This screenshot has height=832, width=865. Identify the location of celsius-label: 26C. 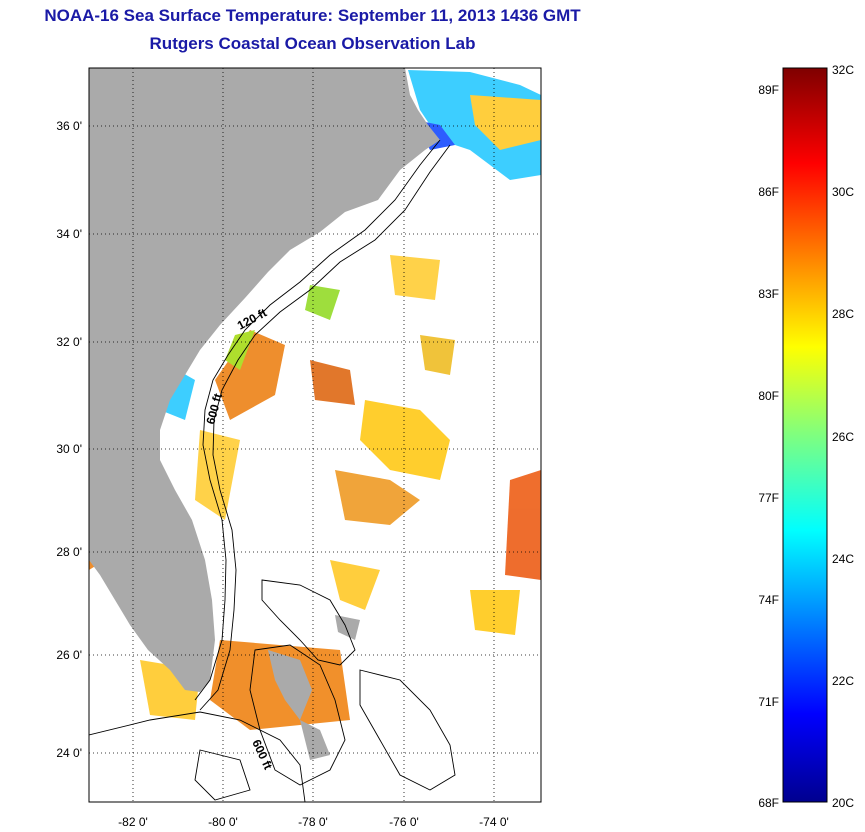
(843, 437).